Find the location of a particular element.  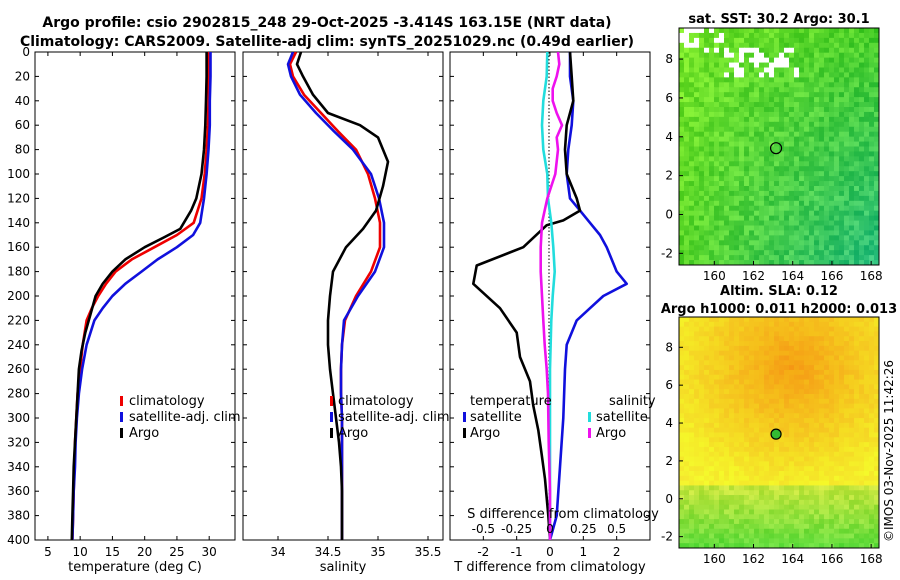

legend-satellite-label: satellite-adj. clim is located at coordinates (394, 417).